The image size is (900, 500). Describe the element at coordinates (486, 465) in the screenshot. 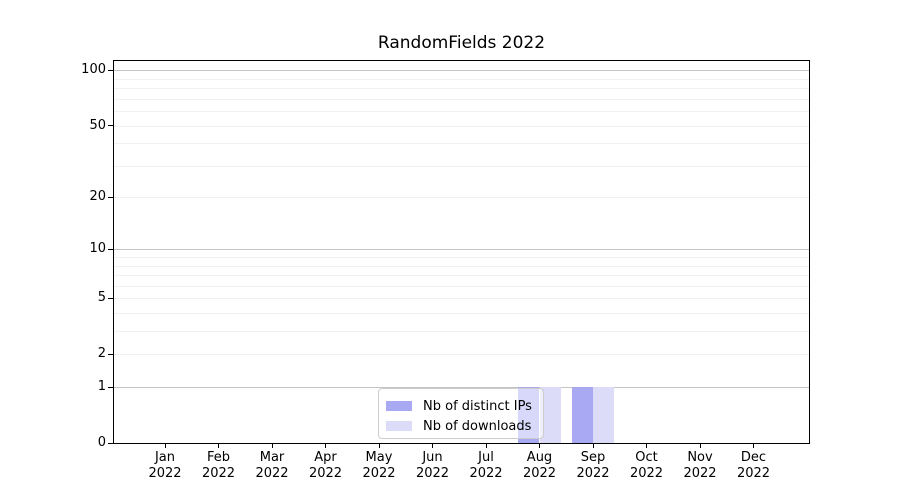

I see `x-tick-label: Jul 2022` at that location.